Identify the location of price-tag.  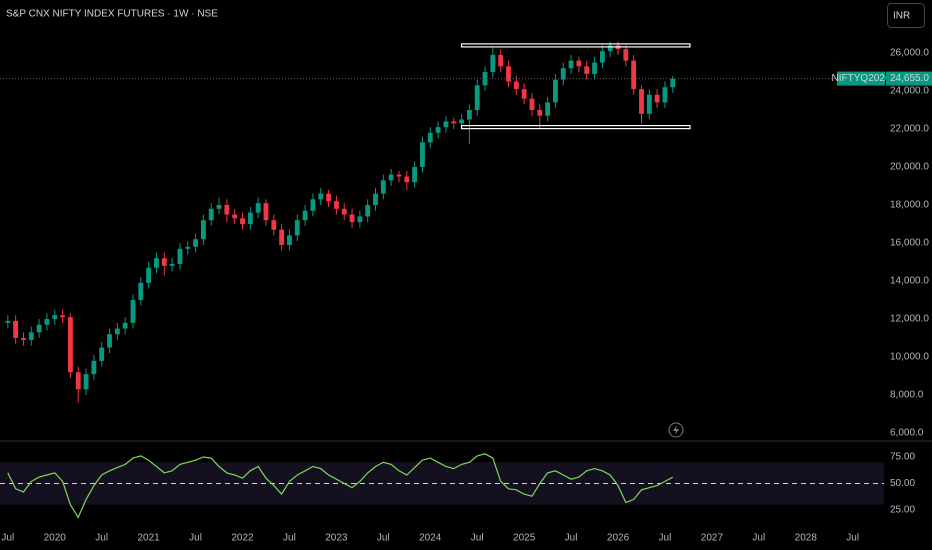
(909, 78).